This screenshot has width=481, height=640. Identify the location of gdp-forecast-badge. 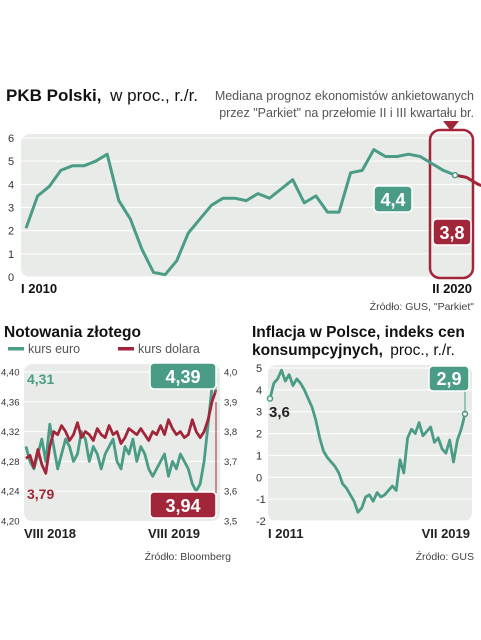
(452, 232).